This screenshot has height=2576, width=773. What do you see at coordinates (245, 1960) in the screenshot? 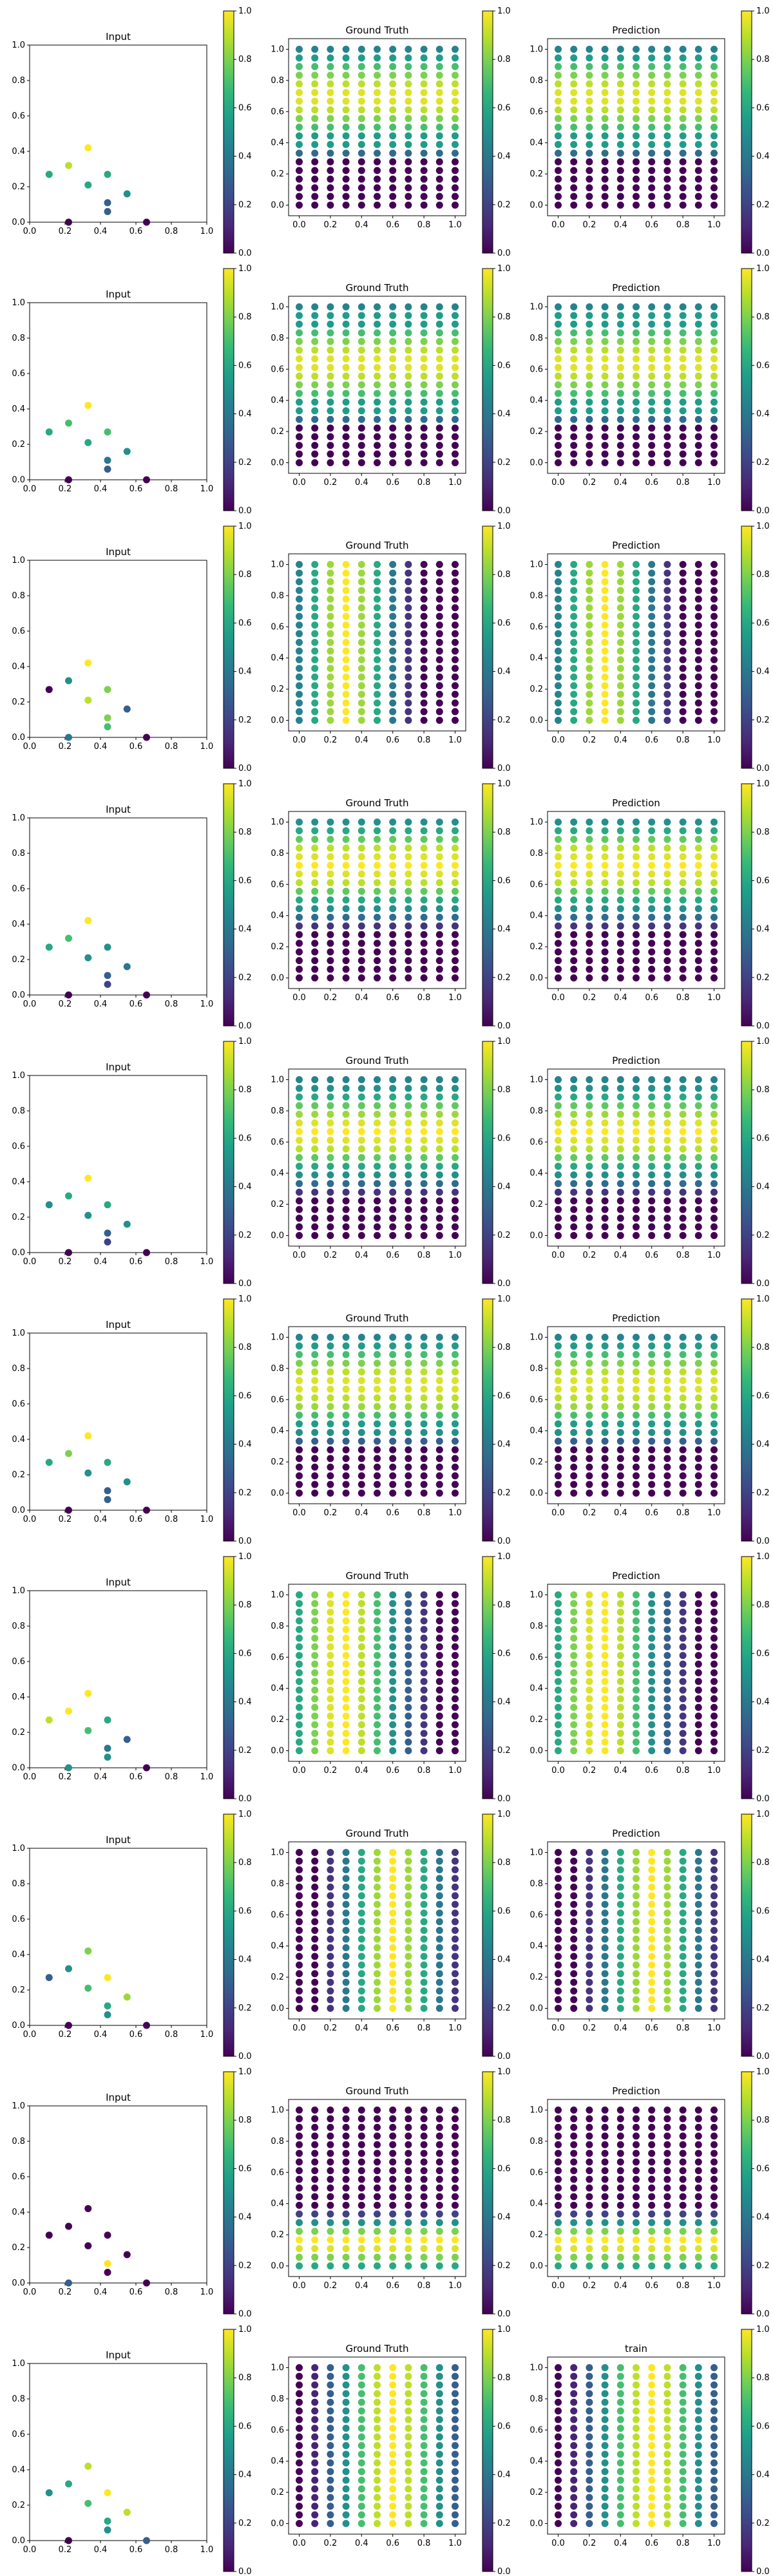
I see `colorbar-tick-label: 0.4` at bounding box center [245, 1960].